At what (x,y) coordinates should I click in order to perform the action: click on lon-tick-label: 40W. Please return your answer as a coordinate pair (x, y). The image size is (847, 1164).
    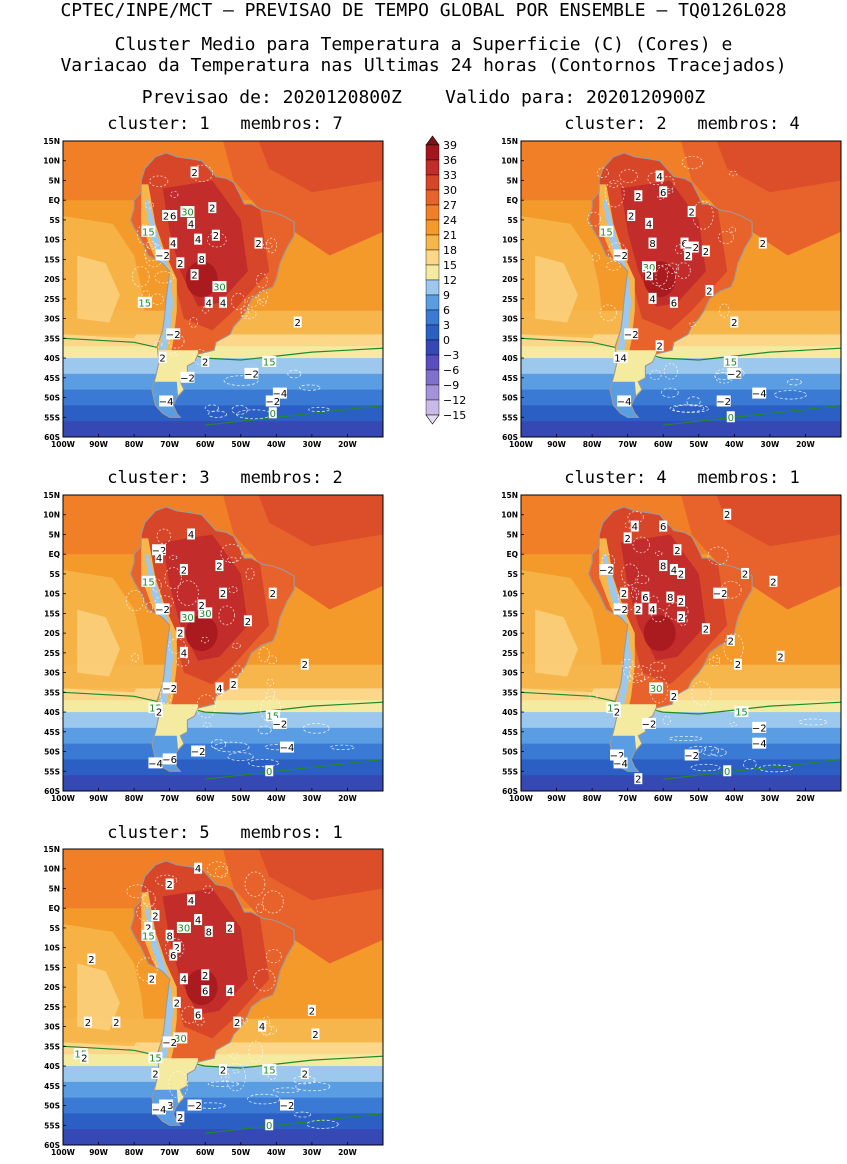
    Looking at the image, I should click on (276, 444).